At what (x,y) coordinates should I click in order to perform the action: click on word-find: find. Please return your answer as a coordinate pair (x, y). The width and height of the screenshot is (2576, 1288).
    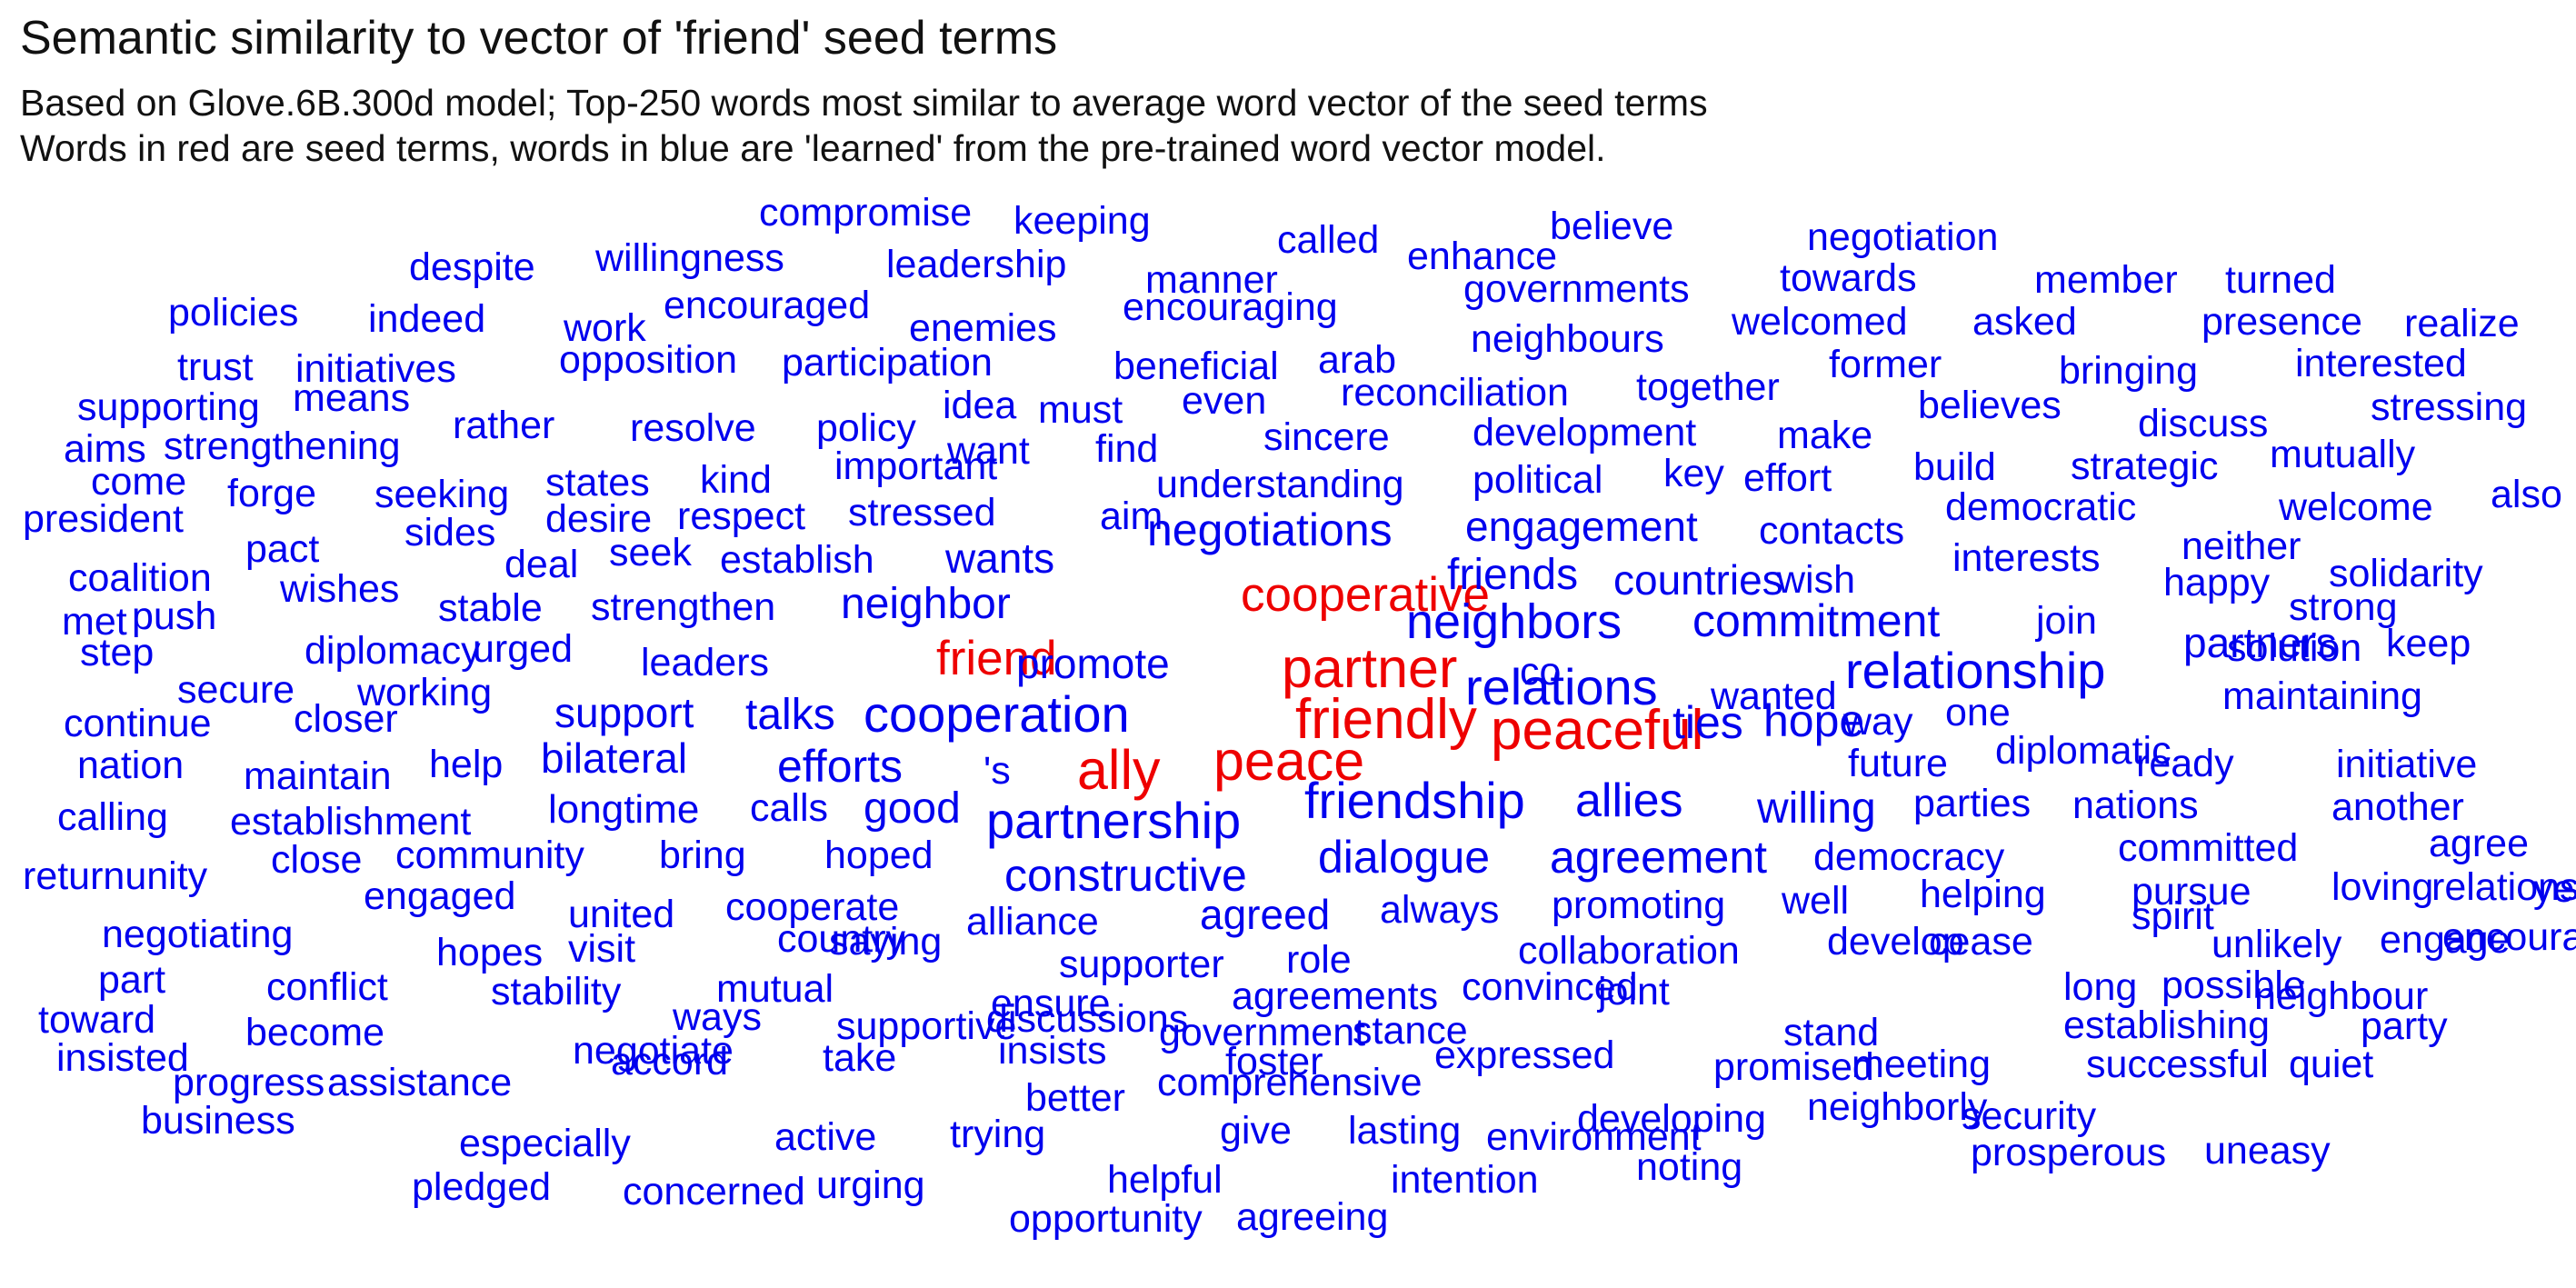
    Looking at the image, I should click on (1126, 449).